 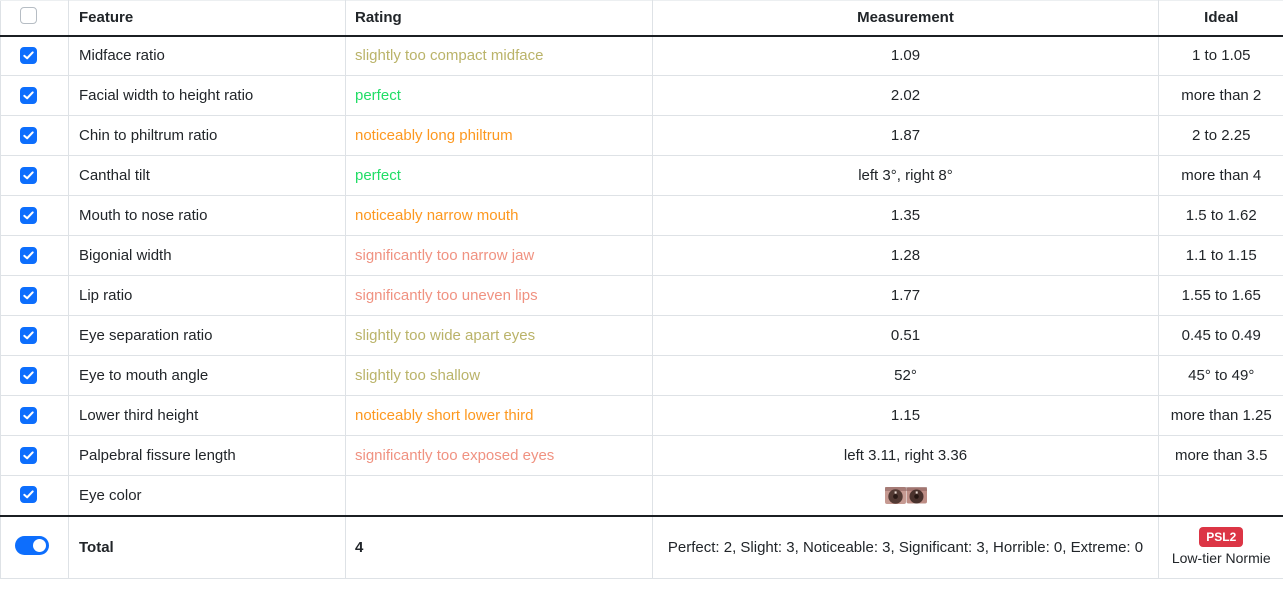 What do you see at coordinates (1220, 215) in the screenshot?
I see `ideal-value: 1.5 to 1.62` at bounding box center [1220, 215].